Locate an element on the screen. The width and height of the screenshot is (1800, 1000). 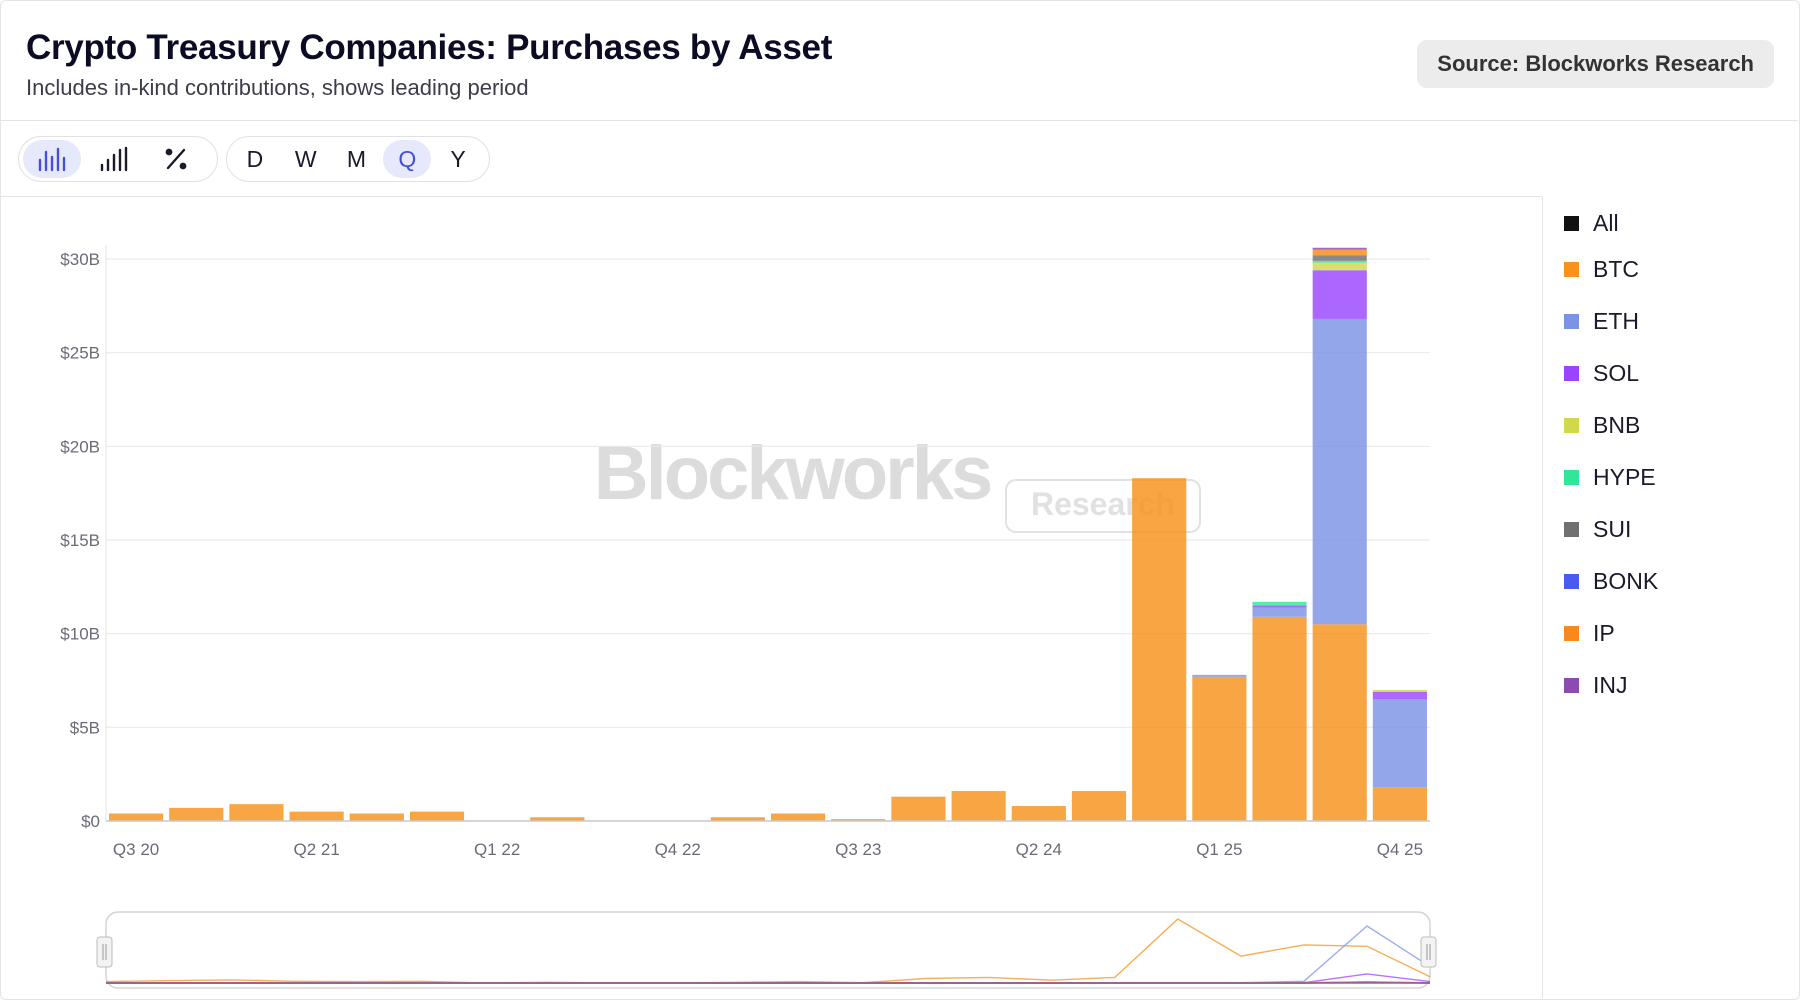
legend-item-bnb: BNB is located at coordinates (1602, 425).